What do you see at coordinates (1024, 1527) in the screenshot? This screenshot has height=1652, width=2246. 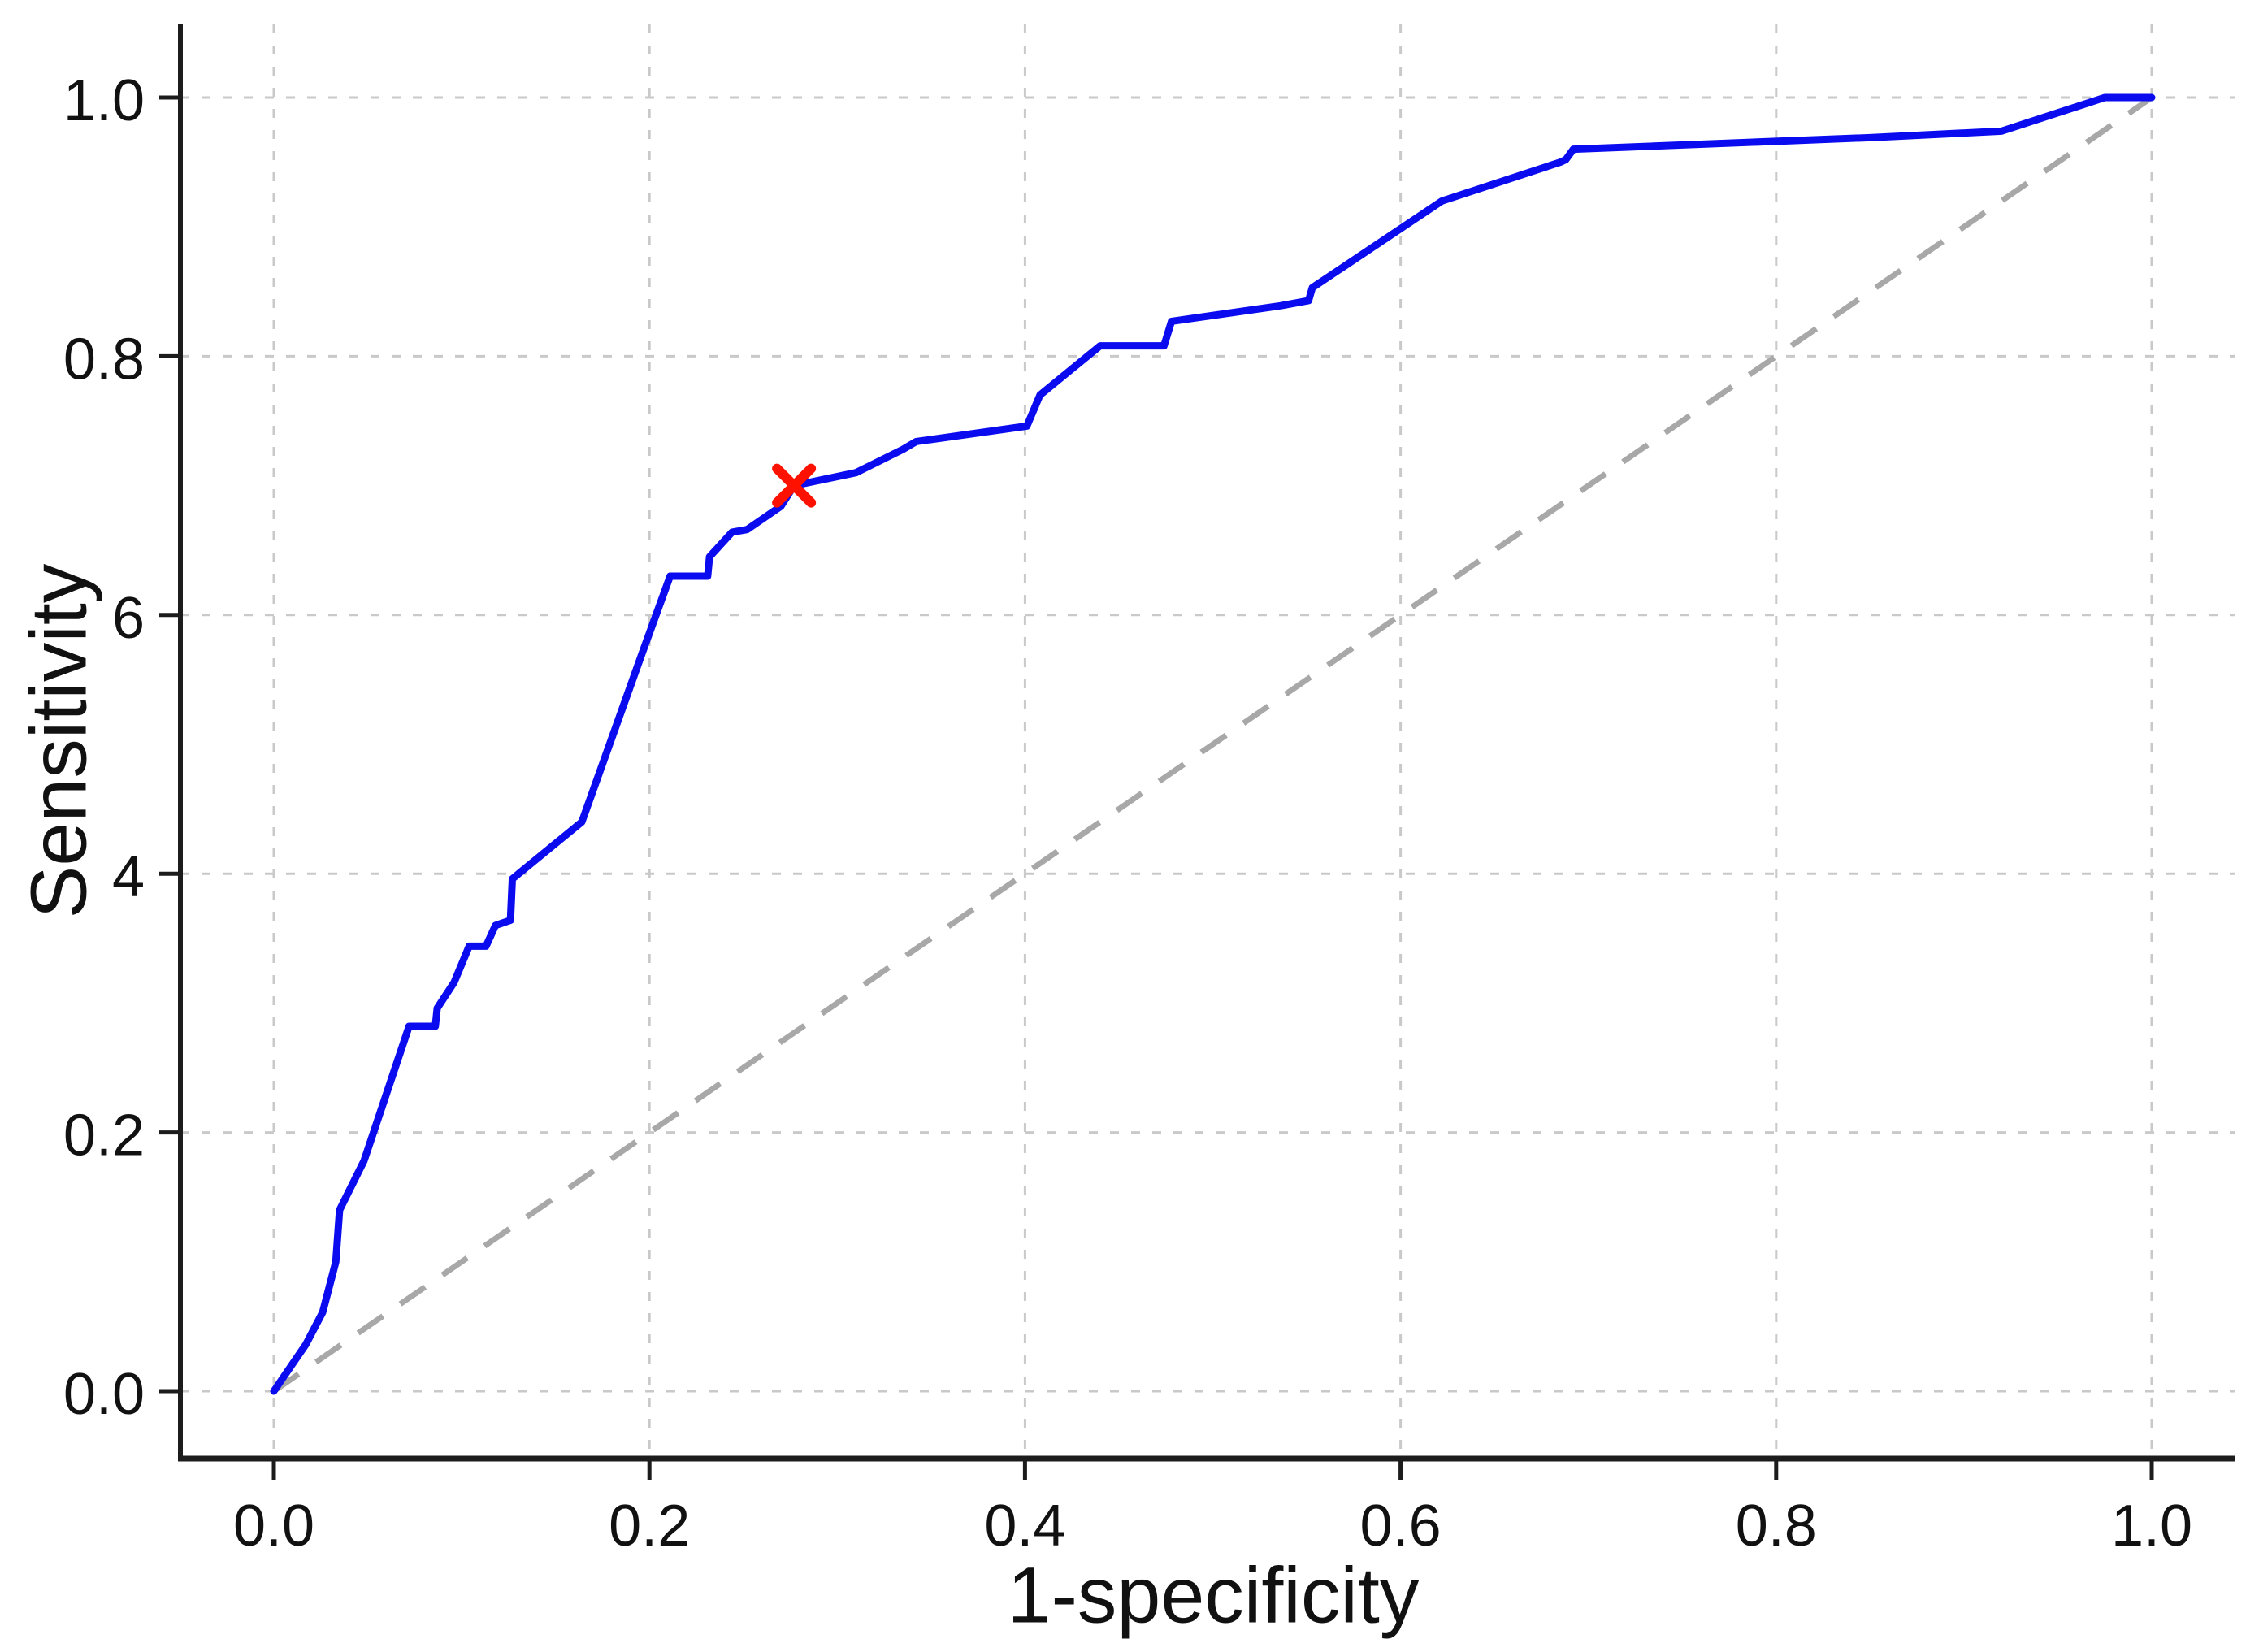 I see `x-tick-label: 0.4` at bounding box center [1024, 1527].